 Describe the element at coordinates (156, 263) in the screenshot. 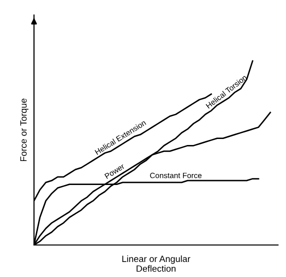

I see `x-axis-title: Linear or Angular Deflection` at that location.